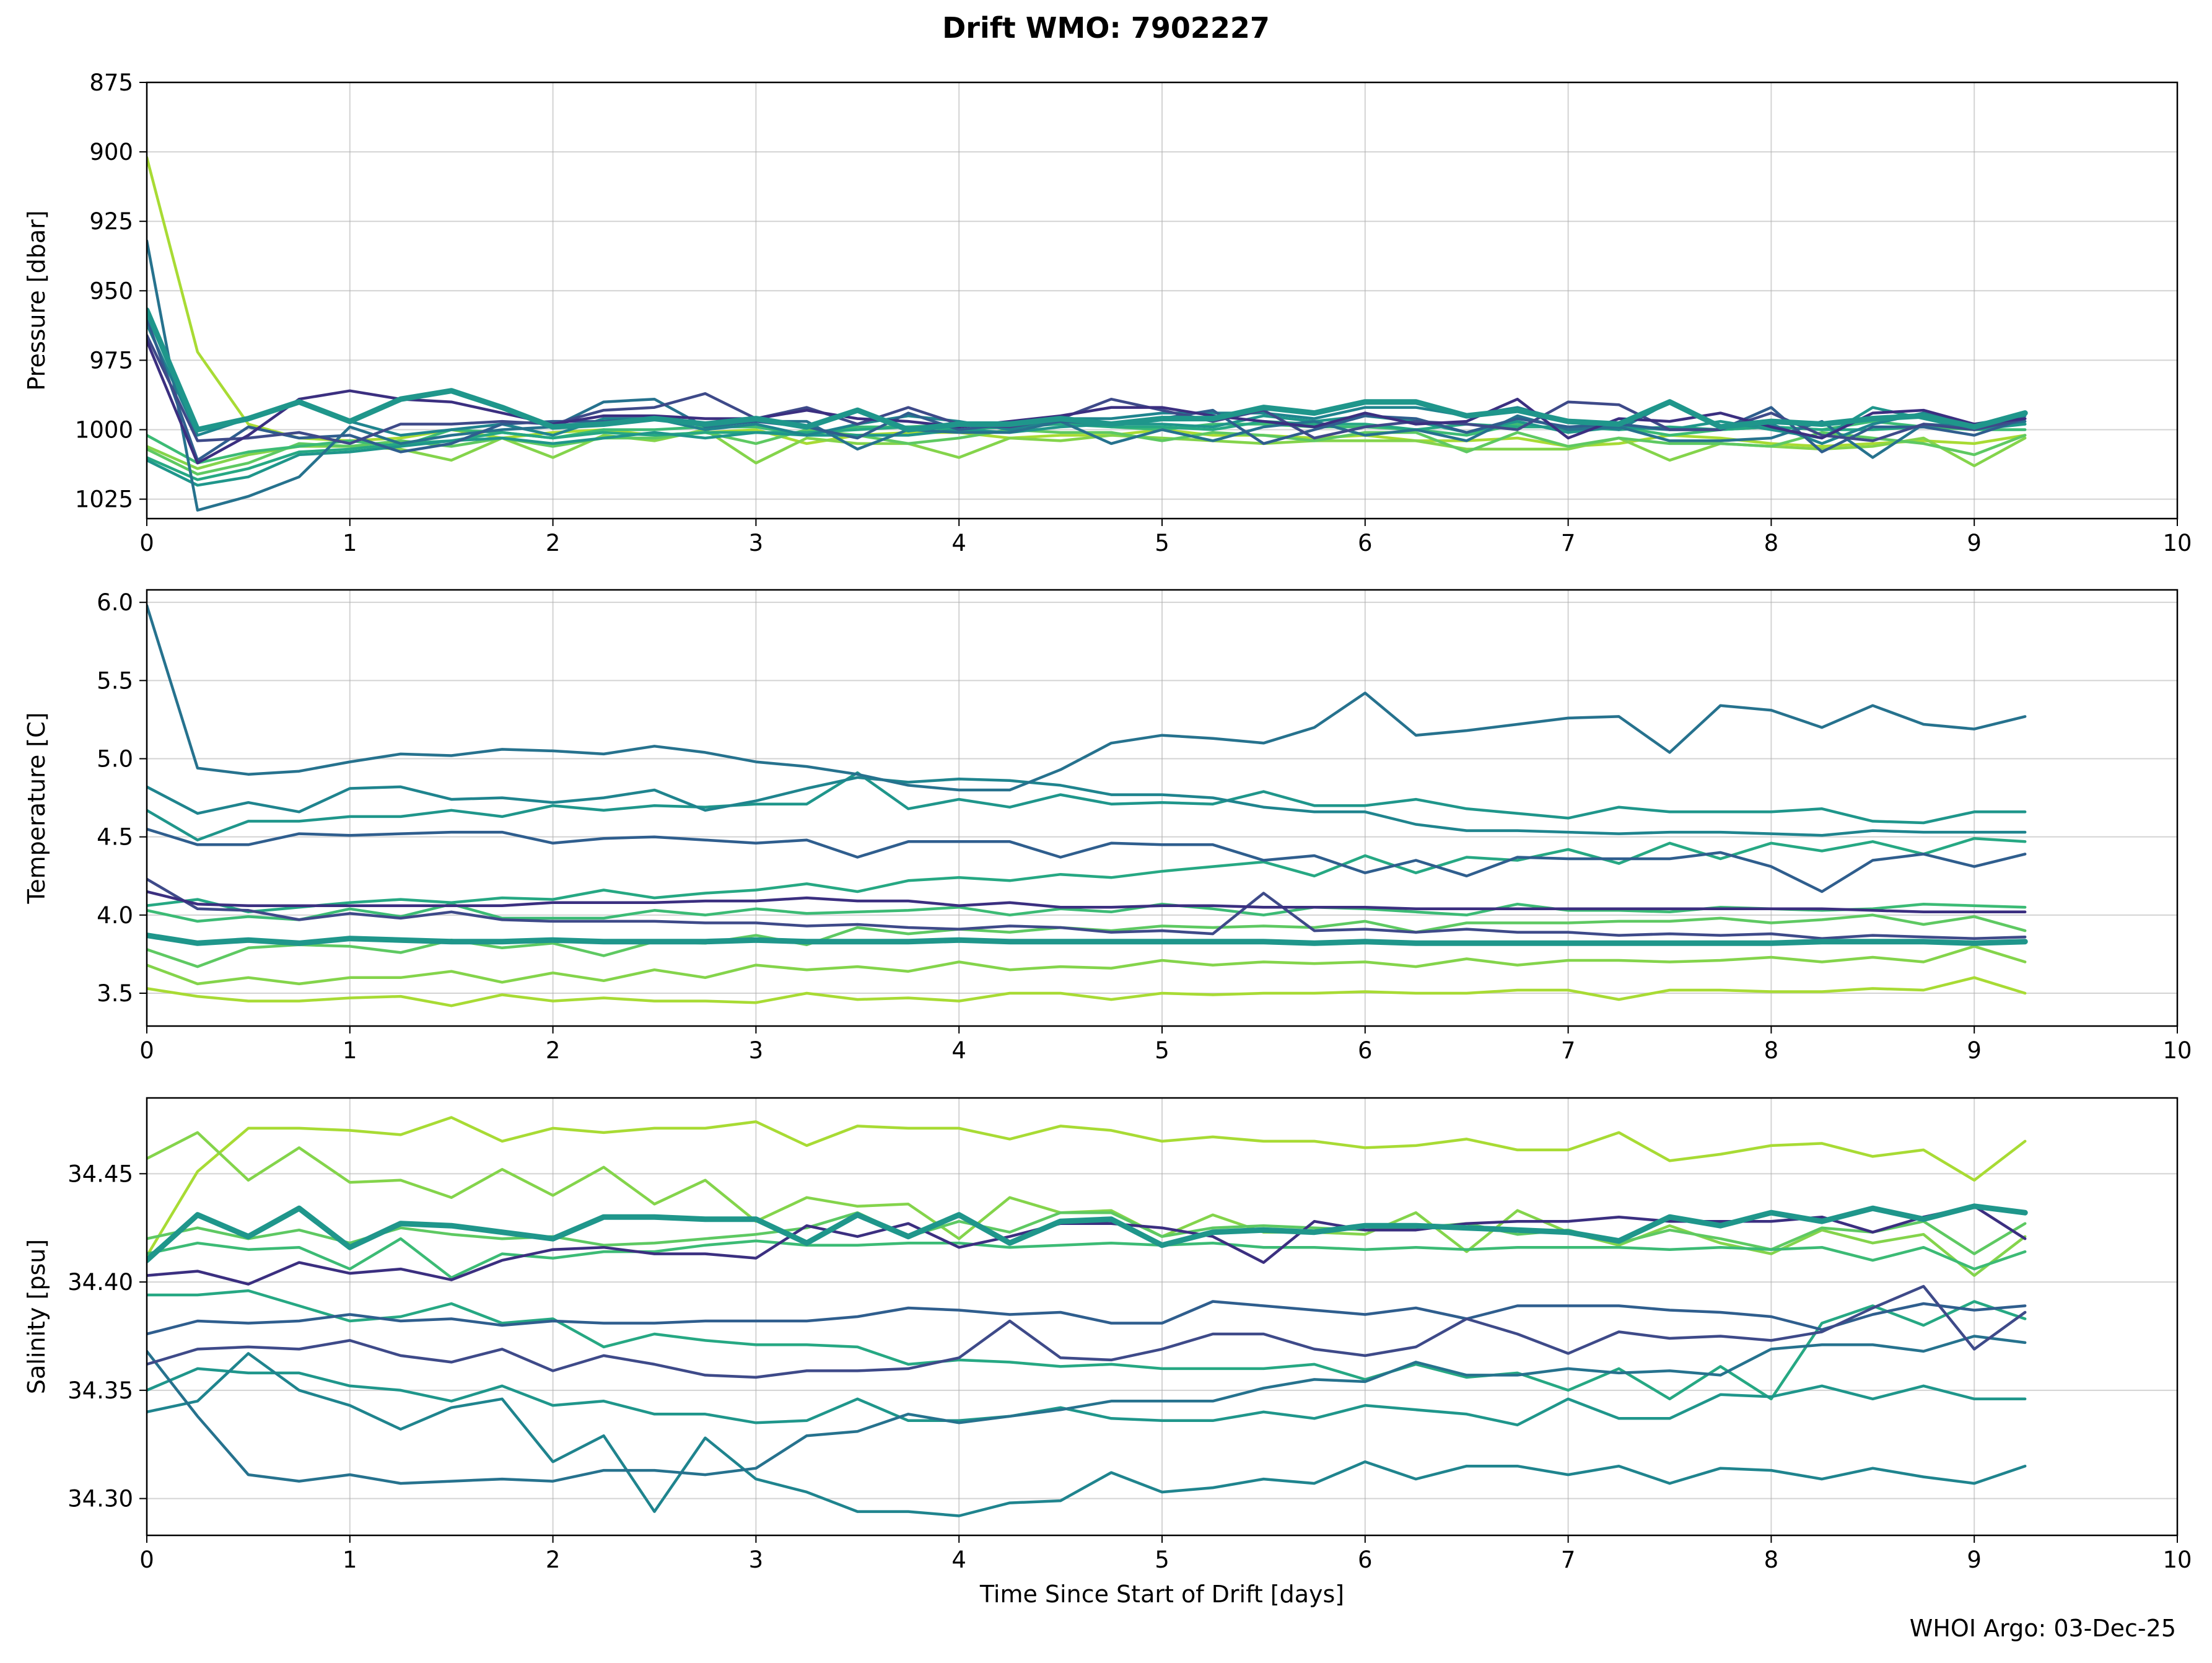 Image resolution: width=2212 pixels, height=1663 pixels. Describe the element at coordinates (111, 222) in the screenshot. I see `pressure-y-tick-label: 925` at that location.